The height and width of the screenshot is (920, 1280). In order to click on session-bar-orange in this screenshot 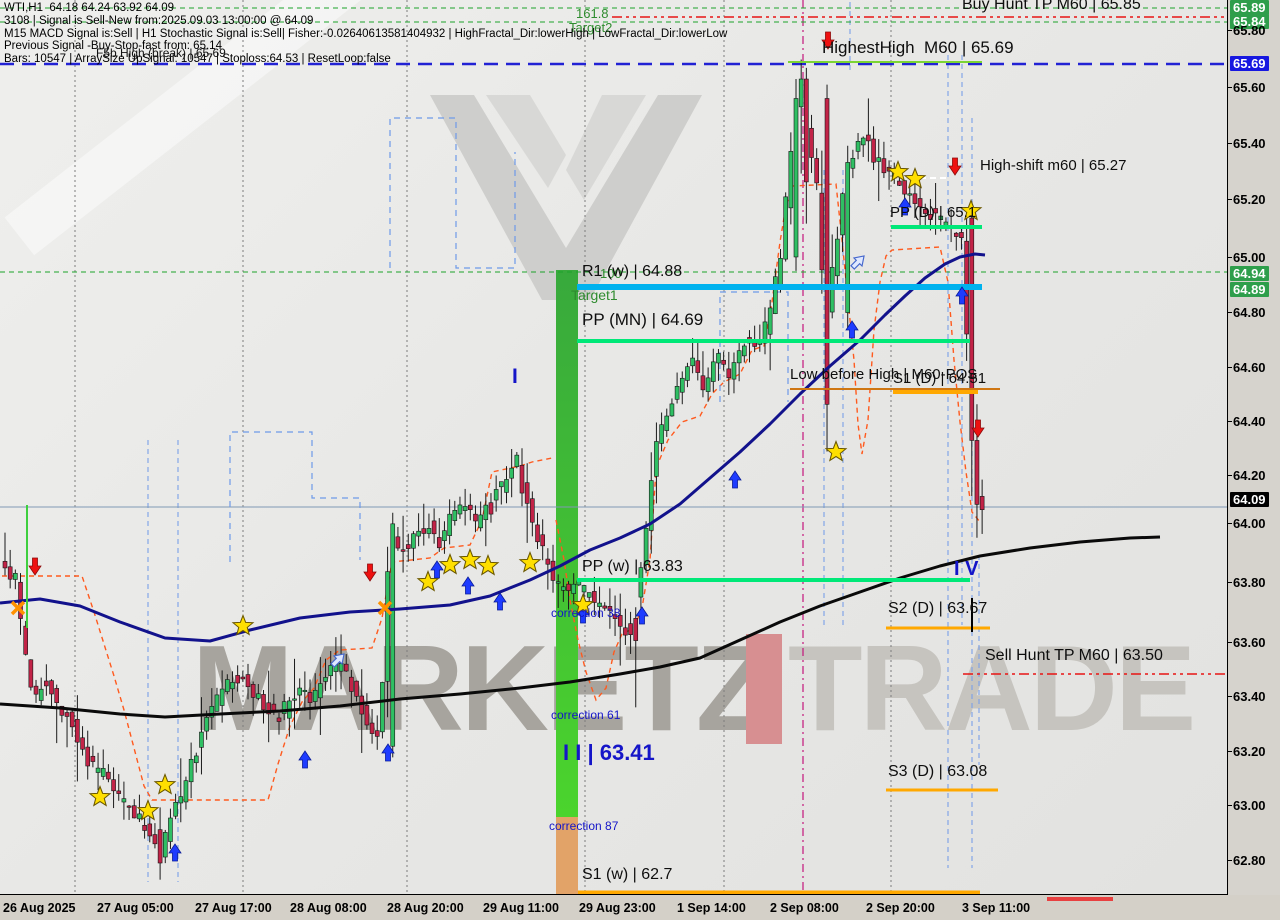, I will do `click(567, 855)`.